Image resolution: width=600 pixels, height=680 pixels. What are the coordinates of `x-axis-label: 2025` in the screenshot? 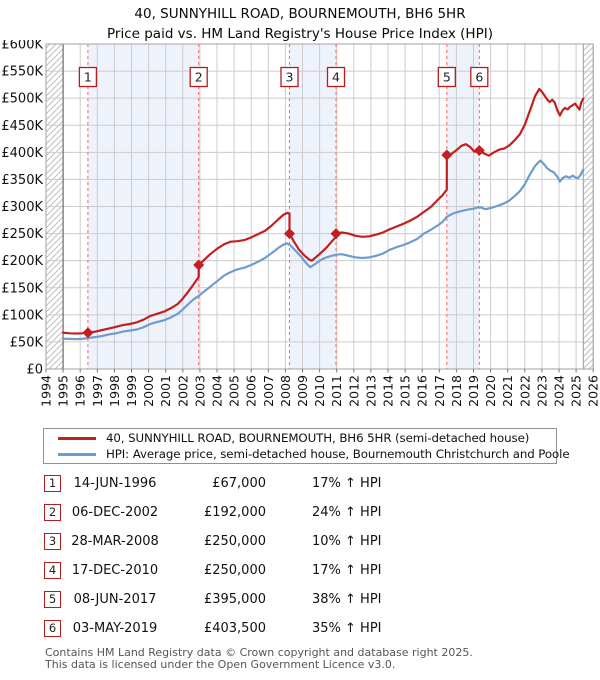 It's located at (576, 391).